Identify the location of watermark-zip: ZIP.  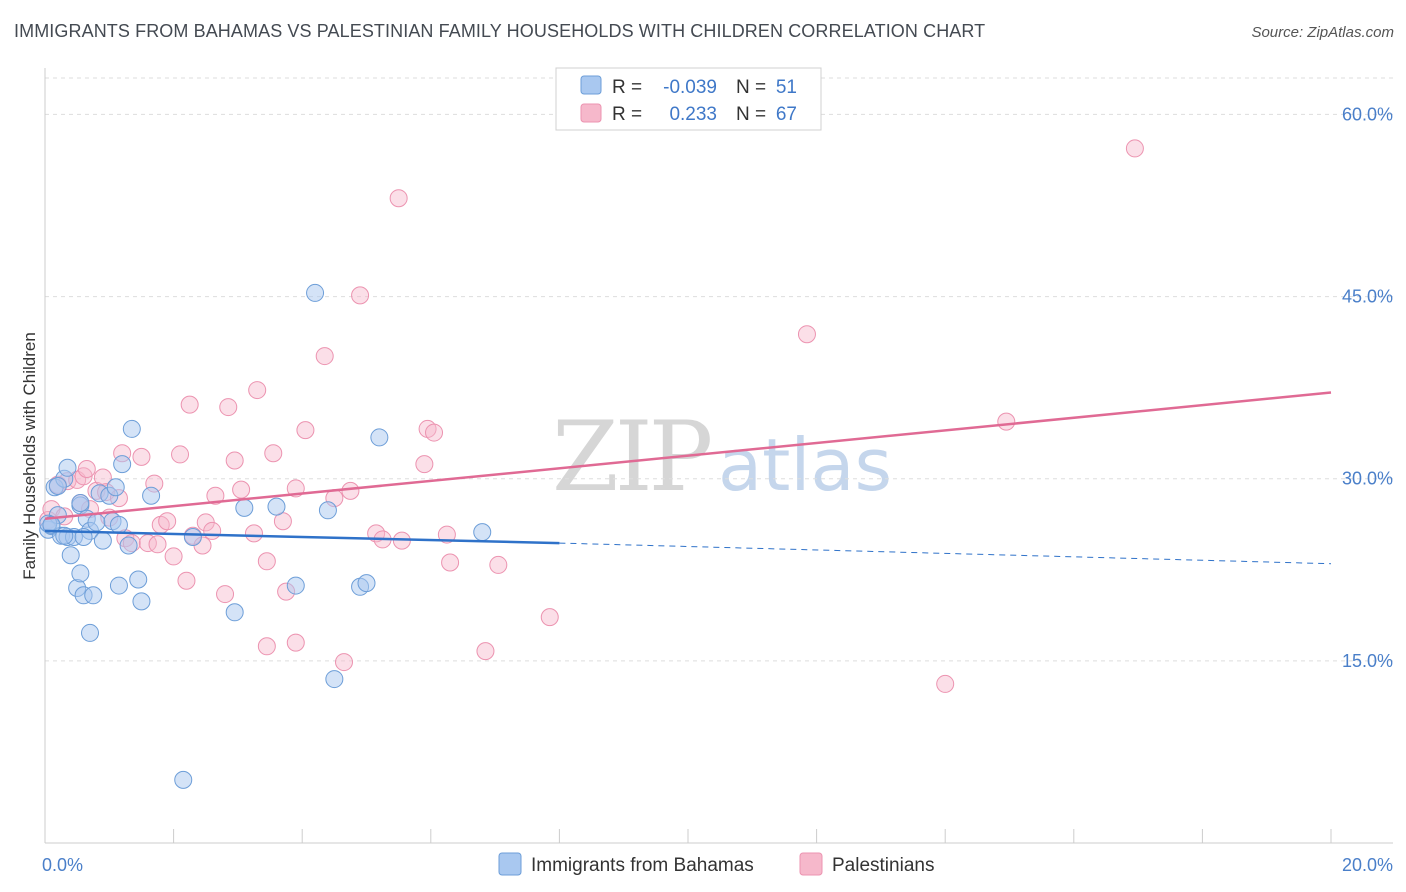
(631, 457).